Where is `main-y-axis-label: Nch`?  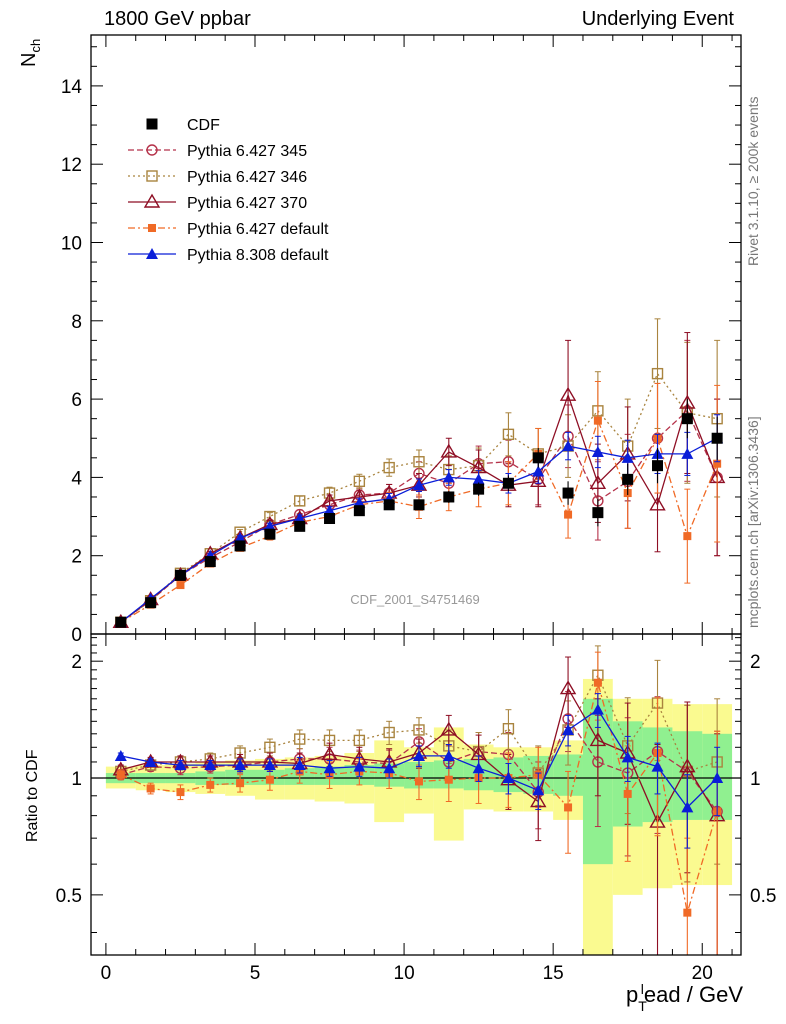
main-y-axis-label: Nch is located at coordinates (30, 53).